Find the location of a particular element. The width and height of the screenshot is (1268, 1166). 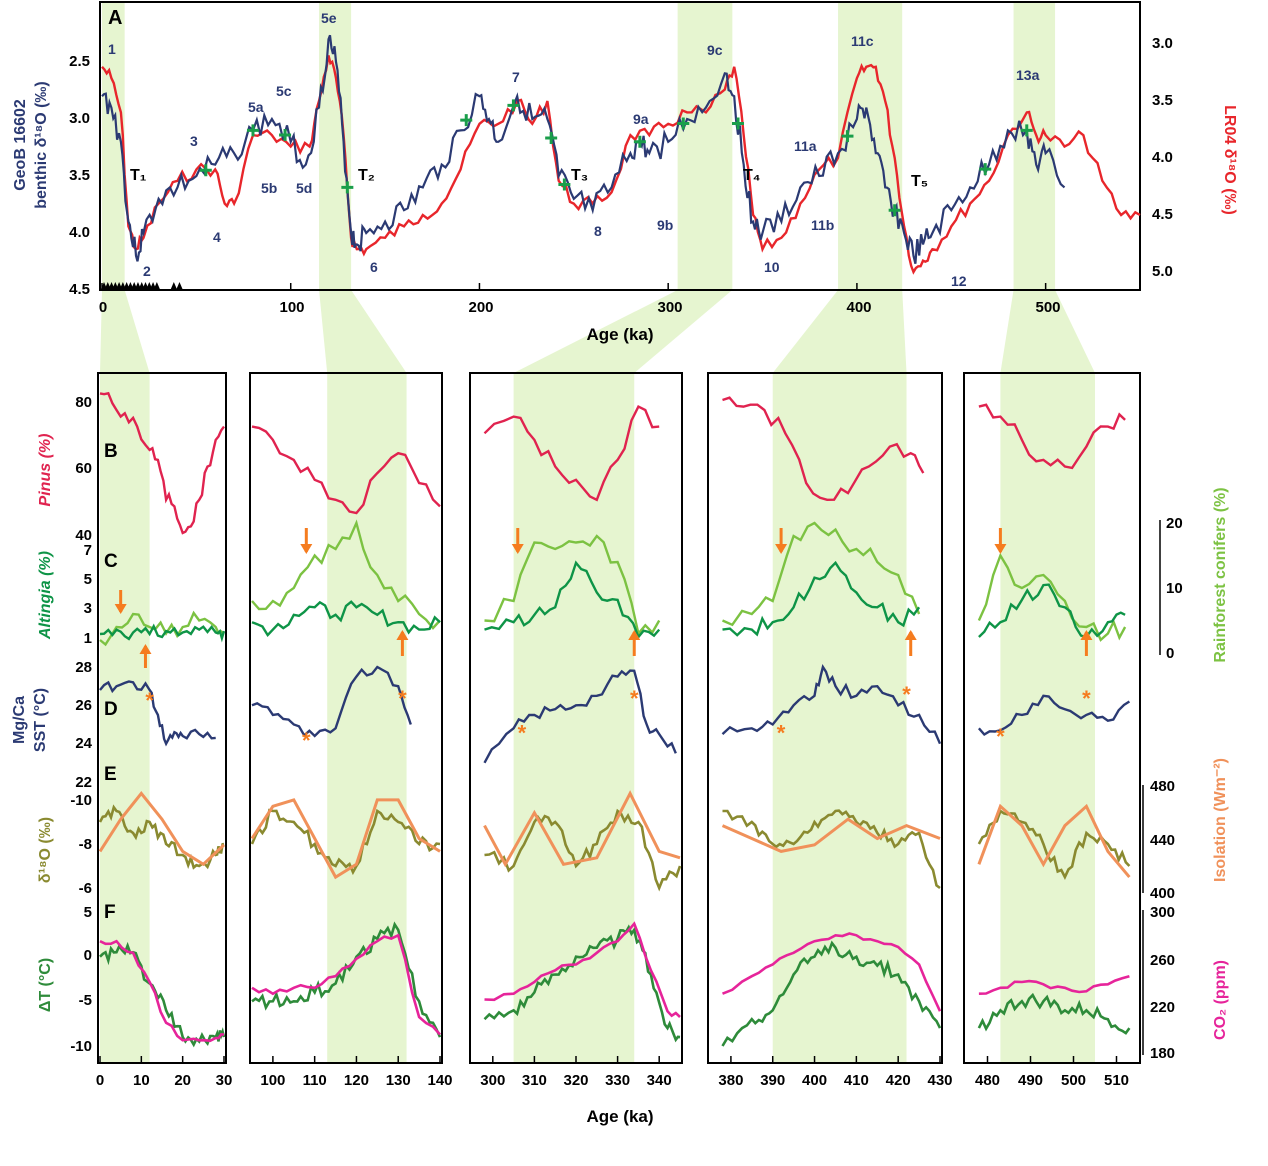

dt-ylabel: ΔT (°C) is located at coordinates (45, 985).